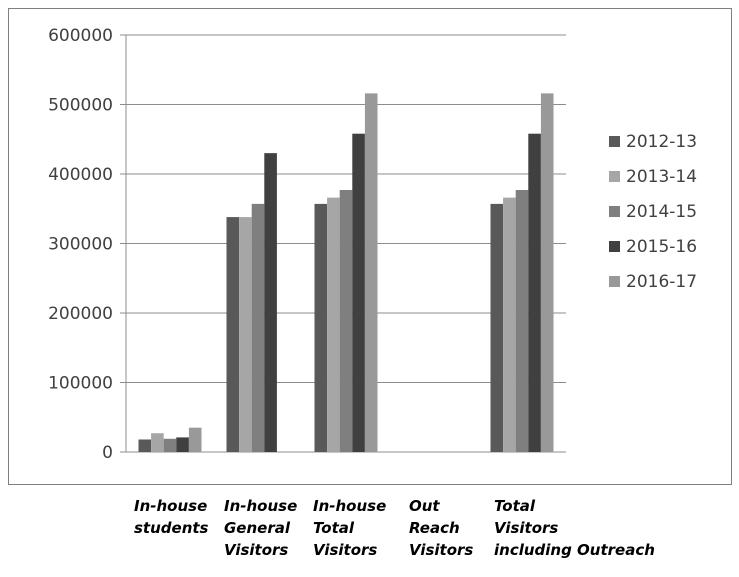  Describe the element at coordinates (107, 453) in the screenshot. I see `y-tick-label: 0` at that location.